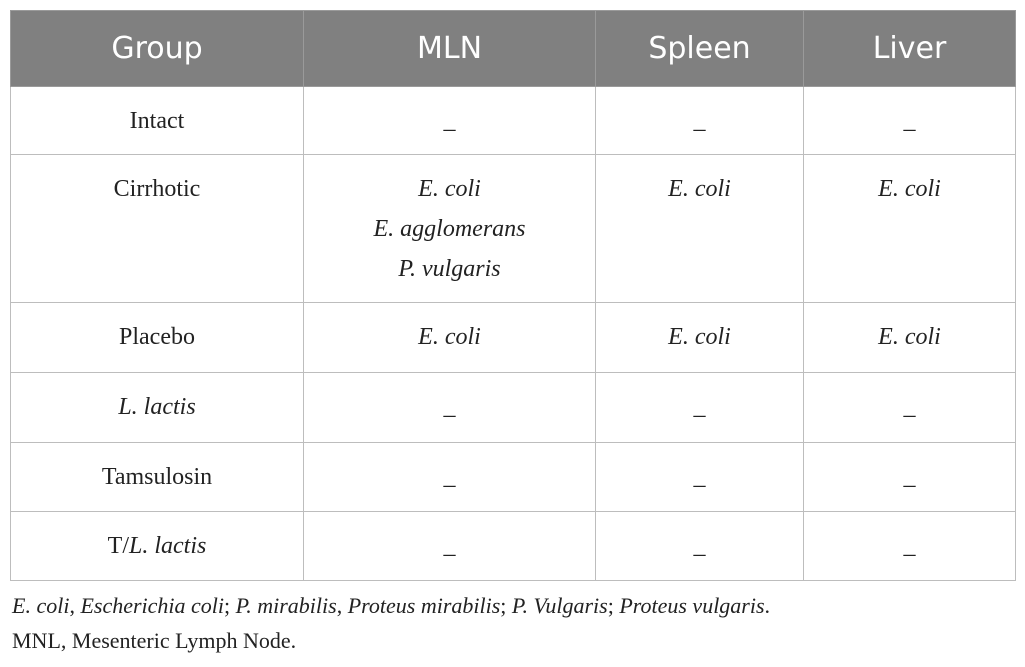 This screenshot has height=667, width=1025. I want to click on header-row: Group MLN Spleen Liver, so click(513, 48).